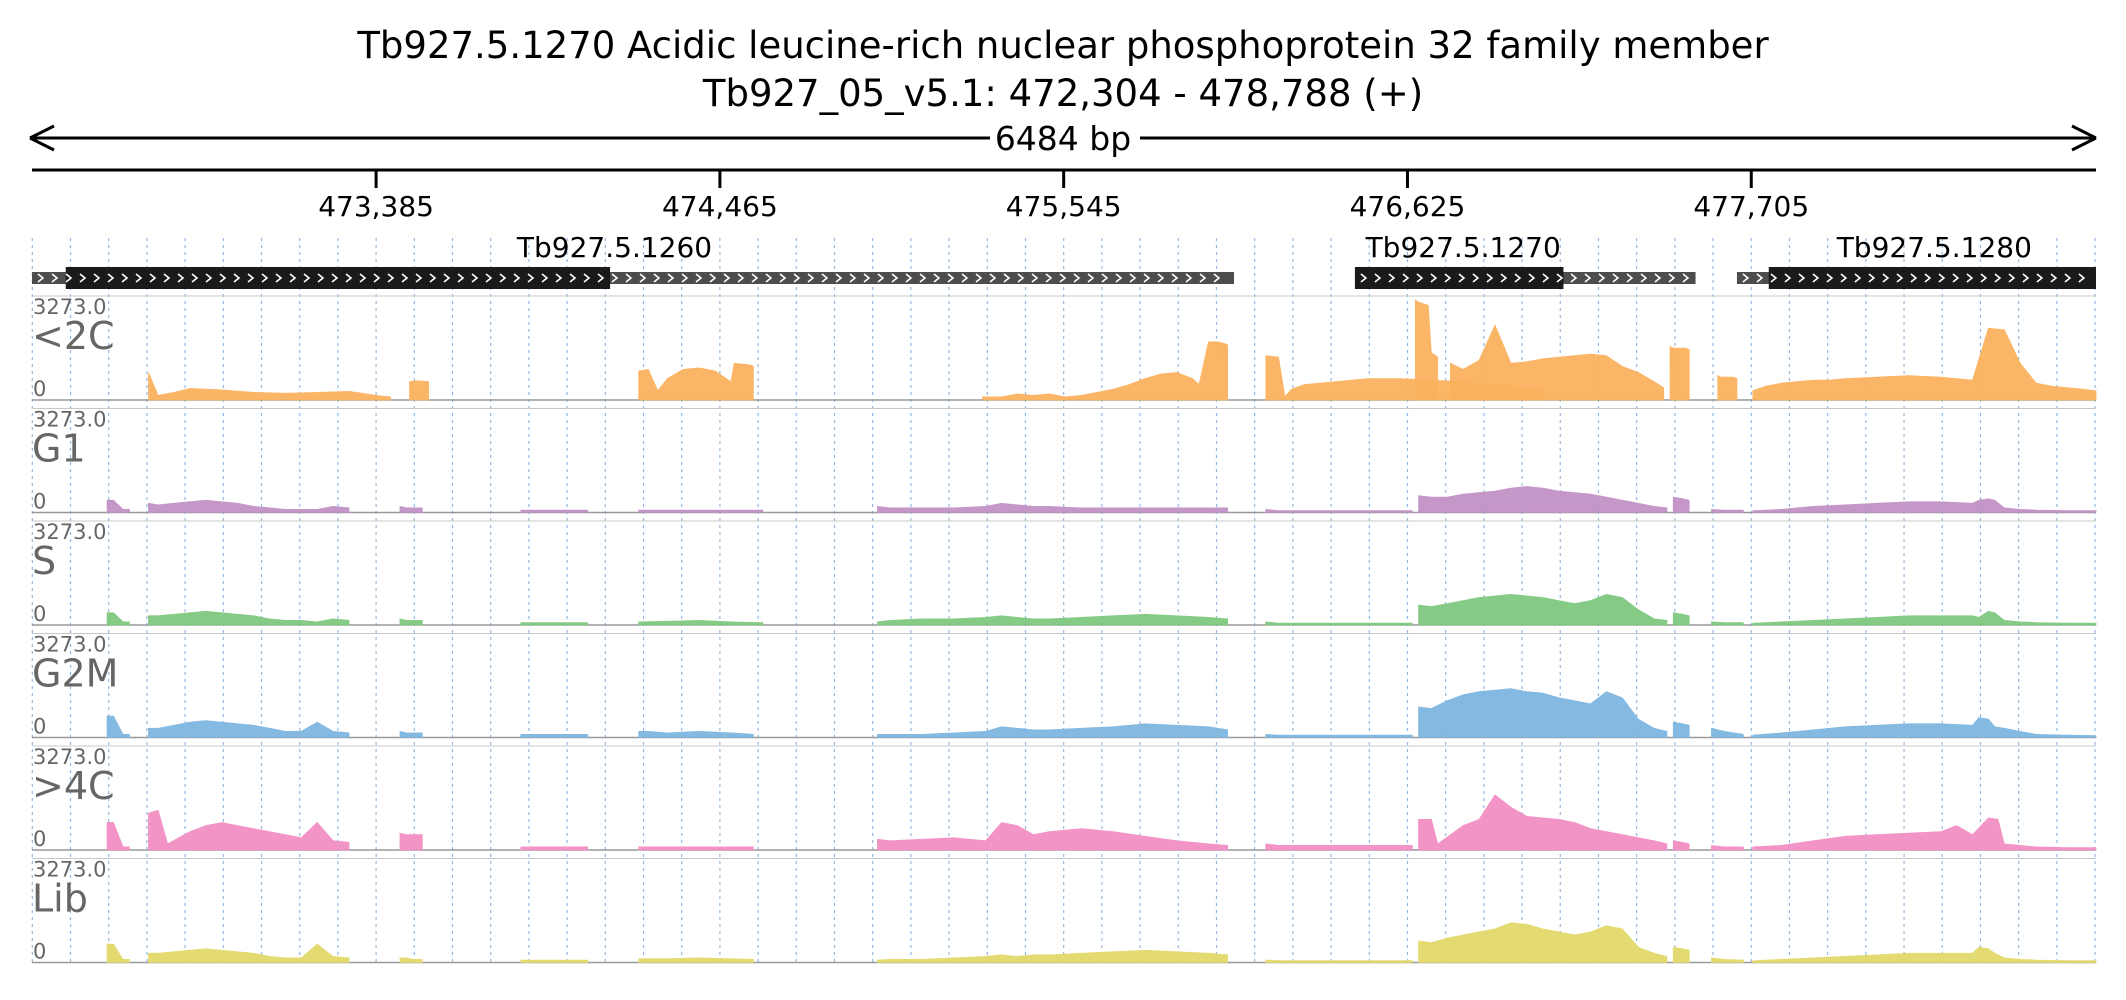 The height and width of the screenshot is (1000, 2126). Describe the element at coordinates (1064, 206) in the screenshot. I see `x-tick-label: 475,545` at that location.